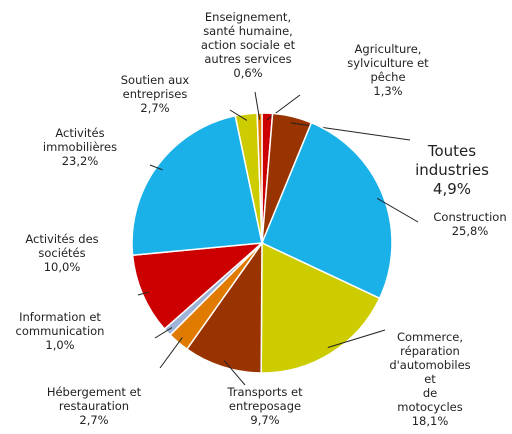  I want to click on value-label: 9,7%, so click(265, 420).